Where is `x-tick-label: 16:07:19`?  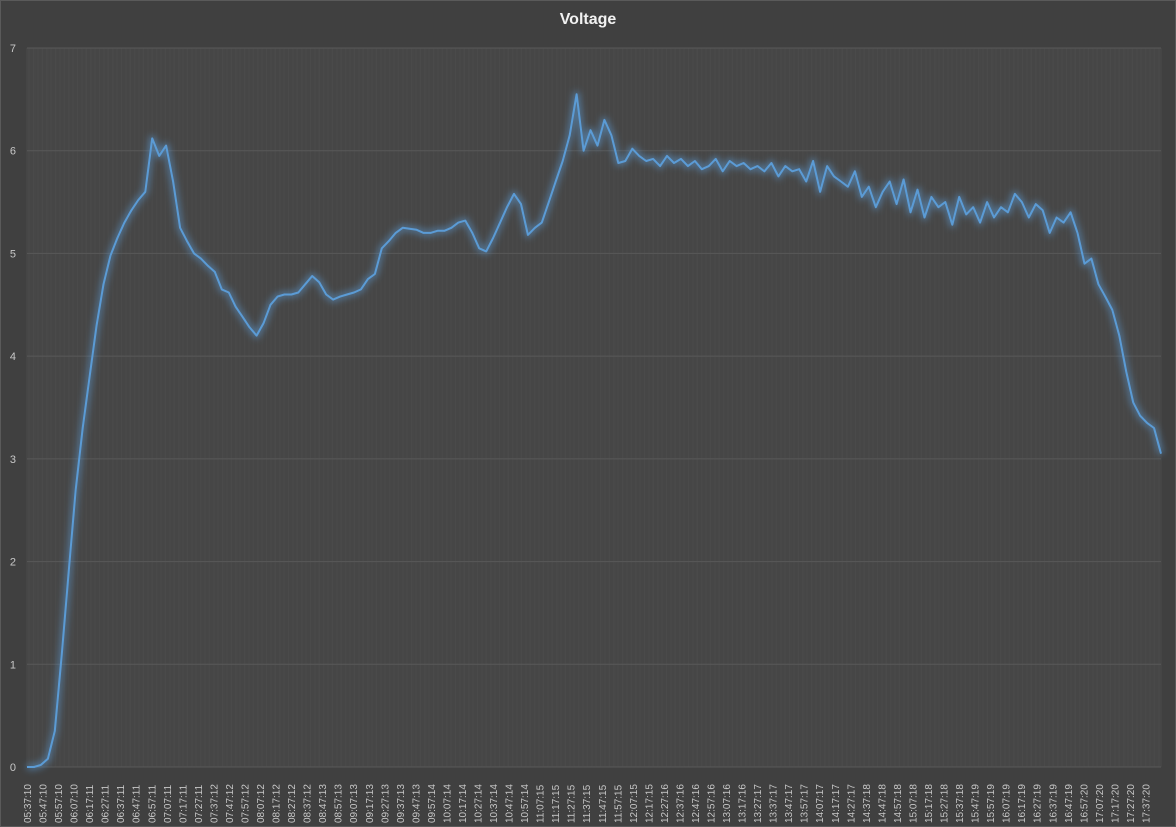
x-tick-label: 16:07:19 is located at coordinates (1007, 803).